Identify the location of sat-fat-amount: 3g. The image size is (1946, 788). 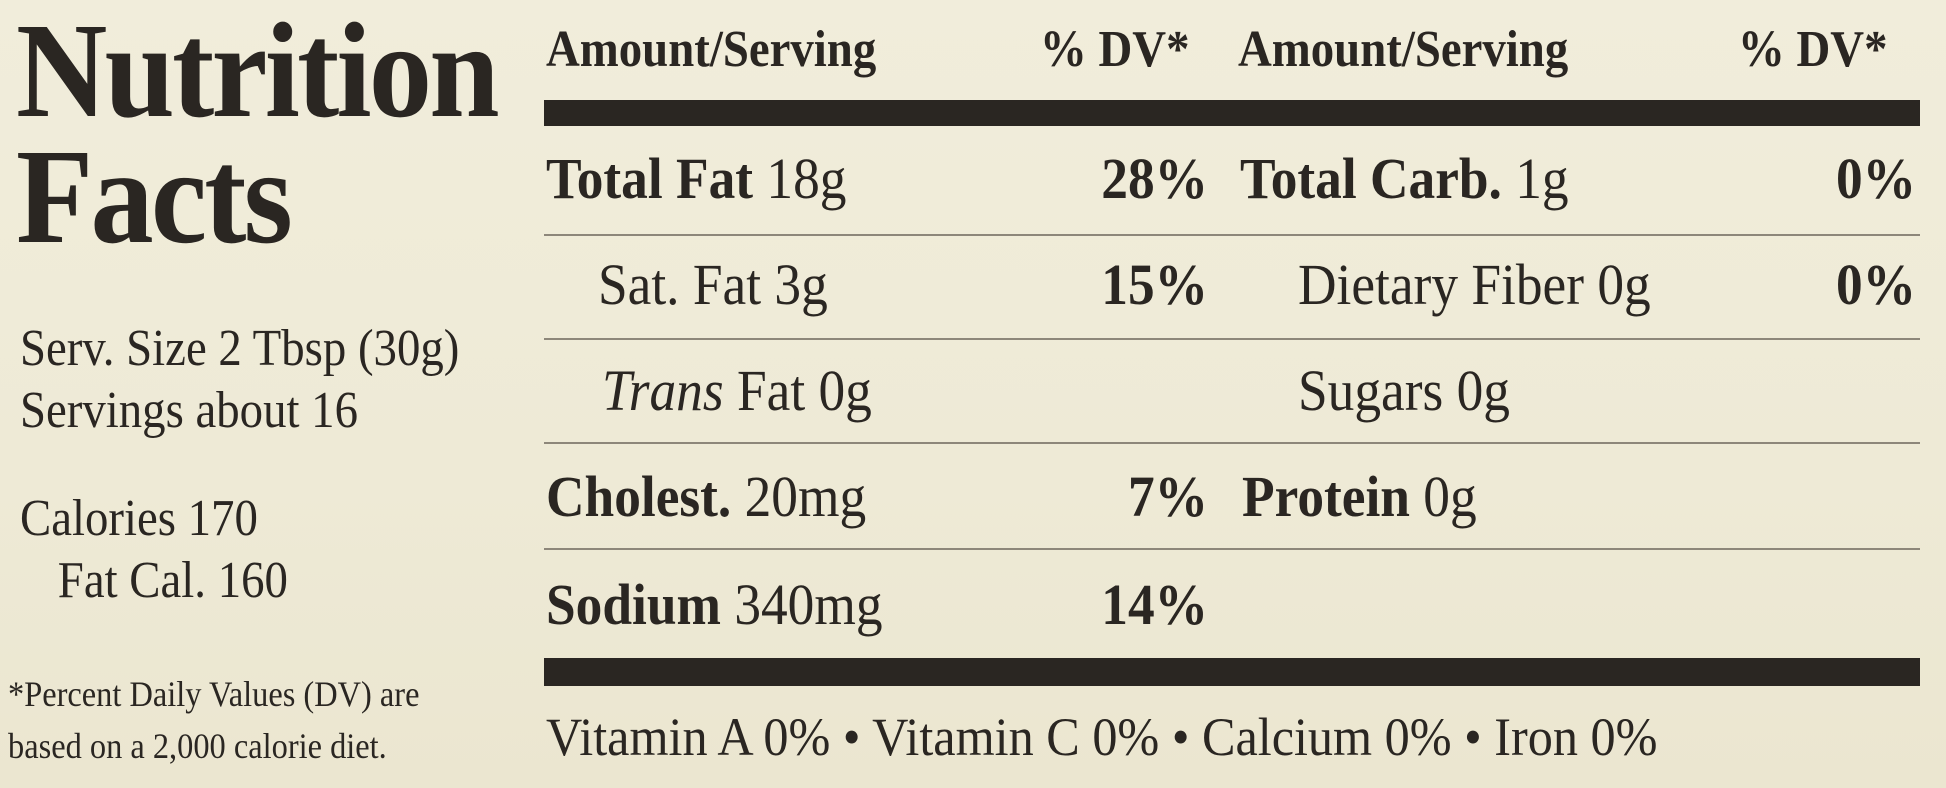
(801, 284).